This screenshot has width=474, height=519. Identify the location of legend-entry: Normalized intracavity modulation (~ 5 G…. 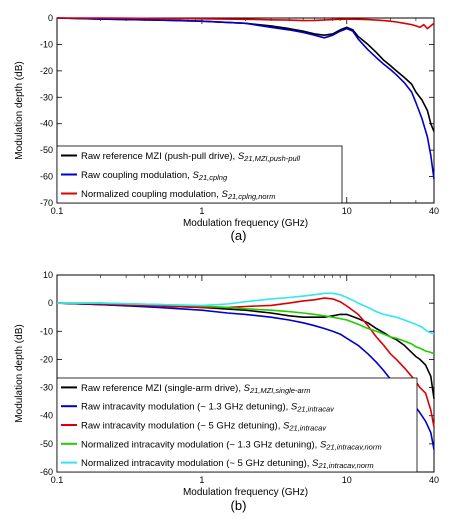
(227, 464).